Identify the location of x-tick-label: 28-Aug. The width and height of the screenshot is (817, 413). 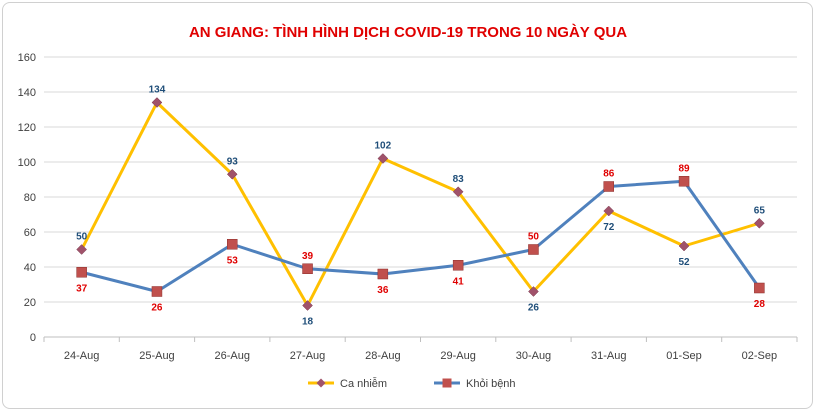
(382, 356).